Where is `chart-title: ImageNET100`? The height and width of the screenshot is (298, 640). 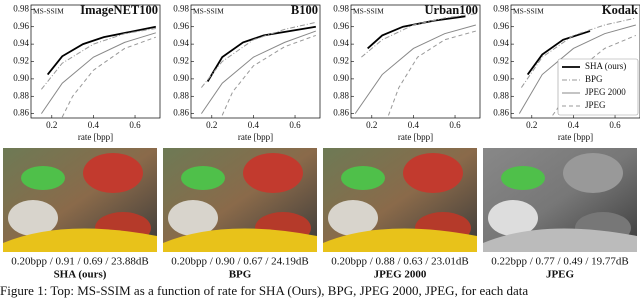
chart-title: ImageNET100 is located at coordinates (119, 10).